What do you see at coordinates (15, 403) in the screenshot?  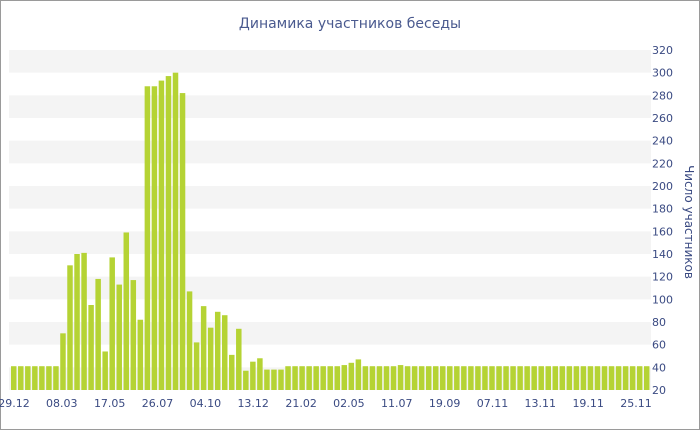 I see `x-tick-label: 29.12` at bounding box center [15, 403].